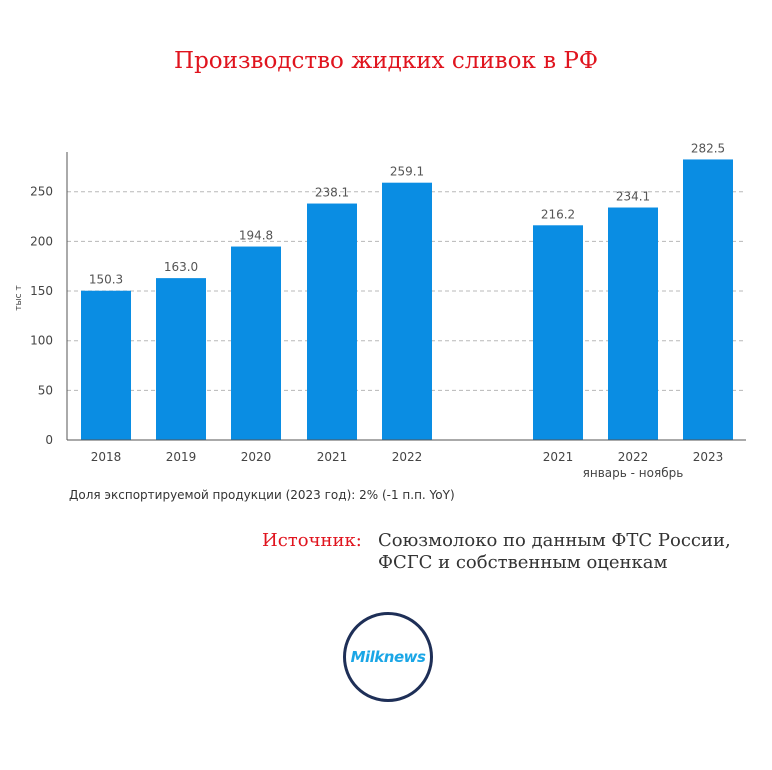 The height and width of the screenshot is (770, 772). What do you see at coordinates (256, 236) in the screenshot?
I see `data-label: 194.8` at bounding box center [256, 236].